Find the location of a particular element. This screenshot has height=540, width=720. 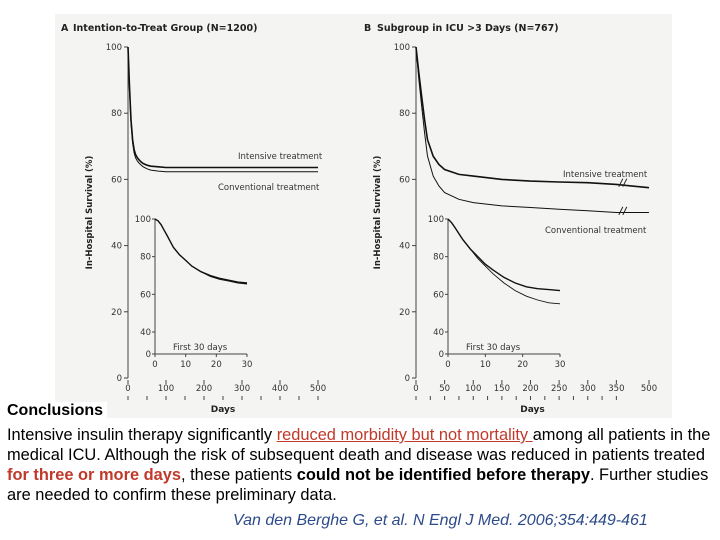

x-tick-label: 350 is located at coordinates (616, 389).